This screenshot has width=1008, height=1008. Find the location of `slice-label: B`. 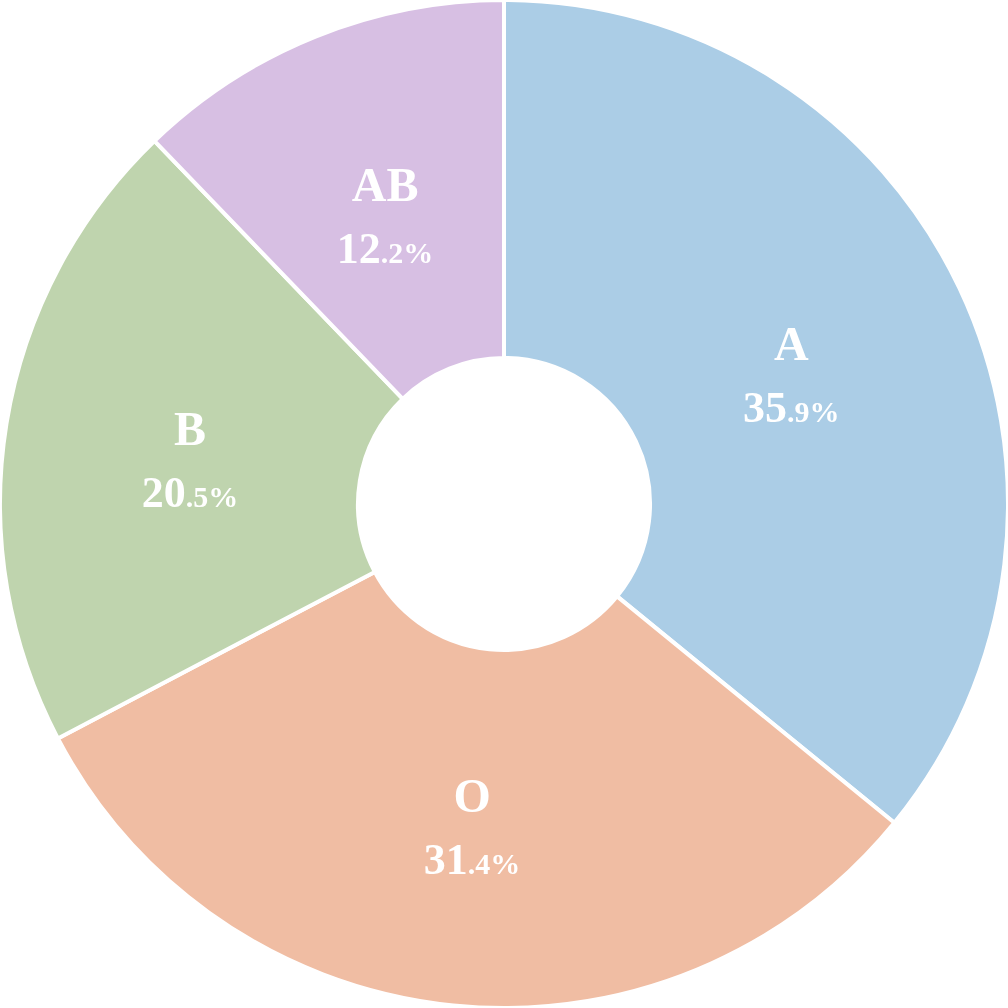

slice-label: B is located at coordinates (190, 429).